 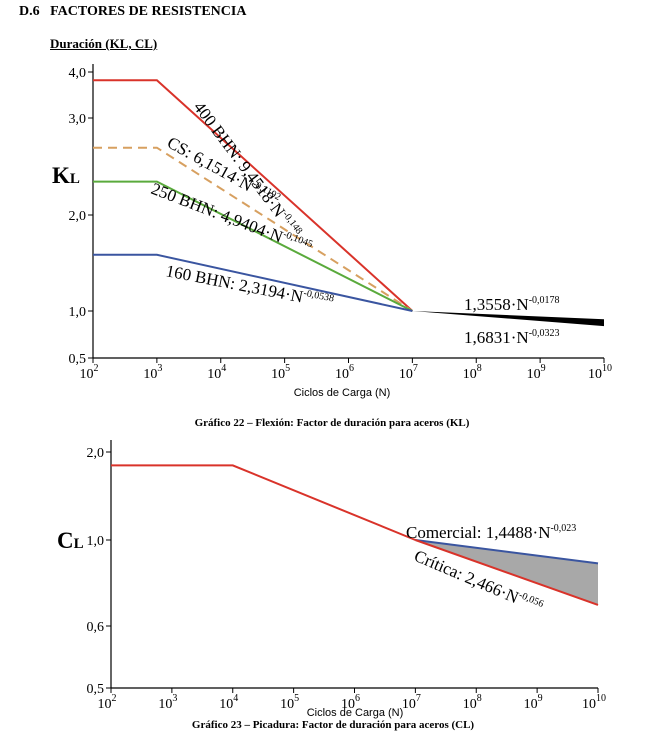 What do you see at coordinates (70, 540) in the screenshot?
I see `y-axis-label: CL` at bounding box center [70, 540].